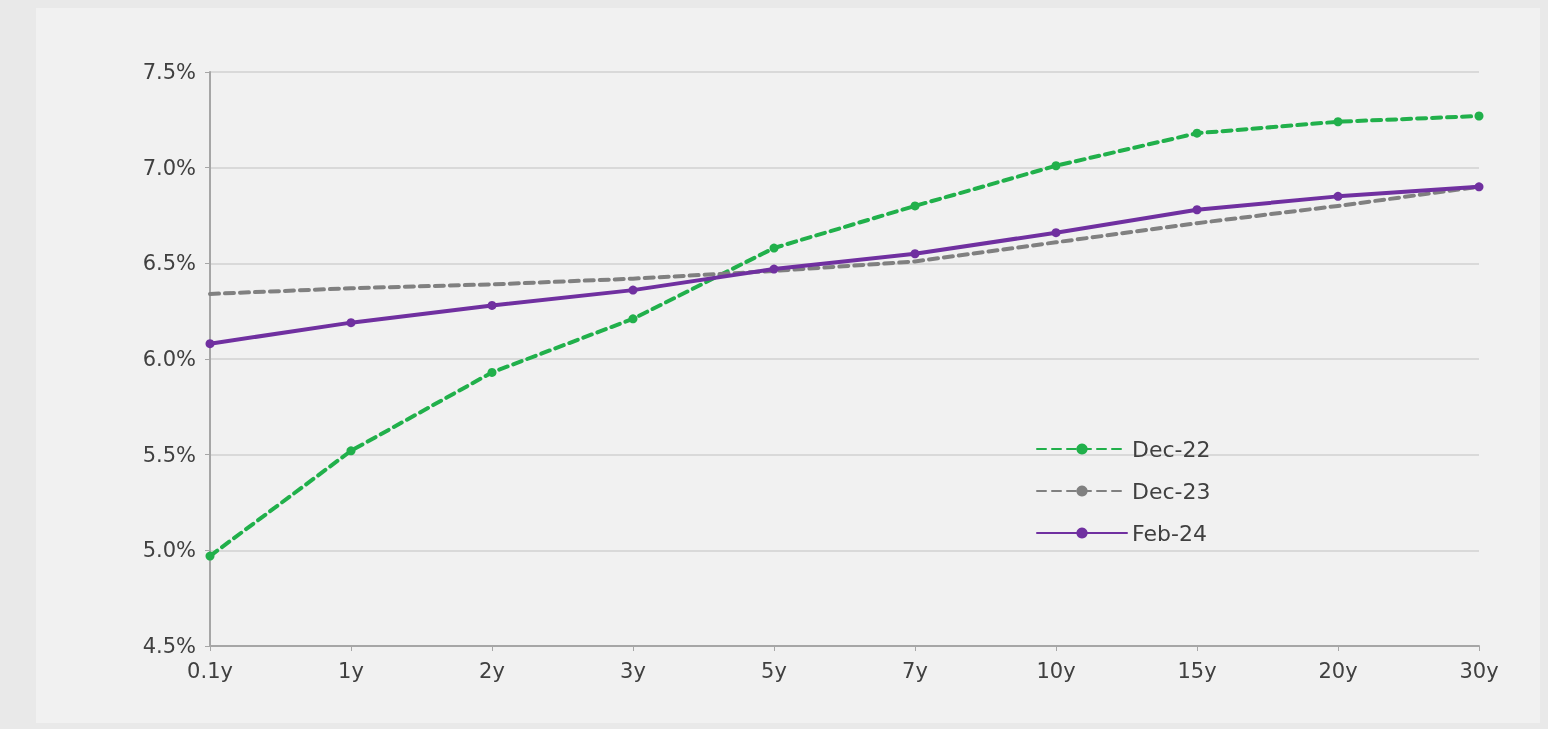 This screenshot has width=1548, height=729. What do you see at coordinates (169, 263) in the screenshot?
I see `y-tick-label: 6.5%` at bounding box center [169, 263].